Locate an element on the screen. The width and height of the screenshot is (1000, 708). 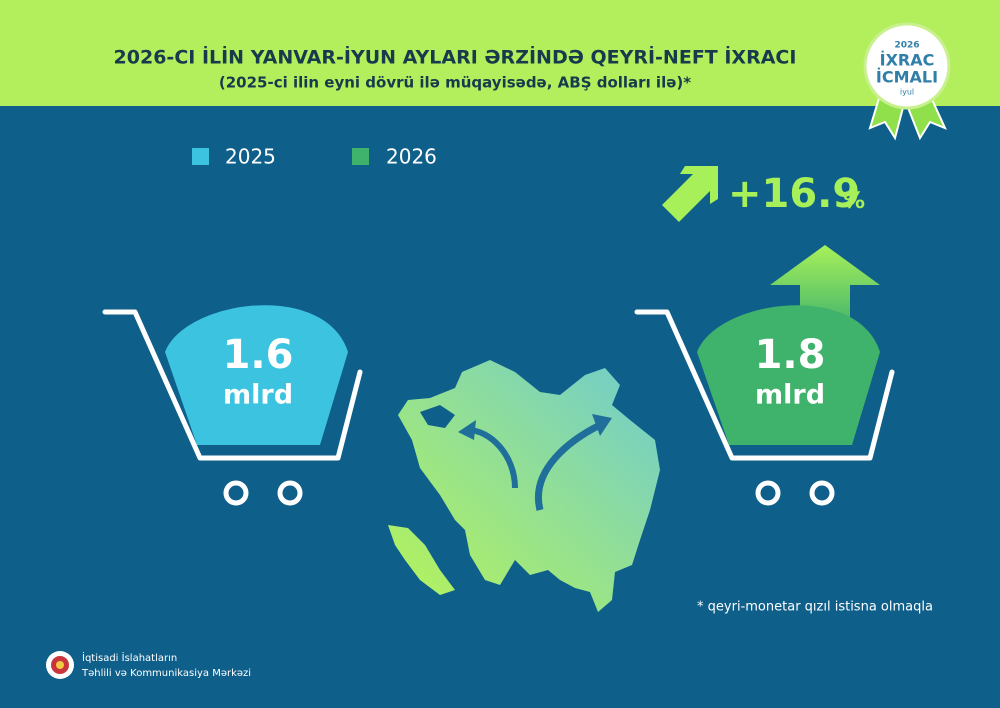
badge-month: iyul is located at coordinates (907, 92).